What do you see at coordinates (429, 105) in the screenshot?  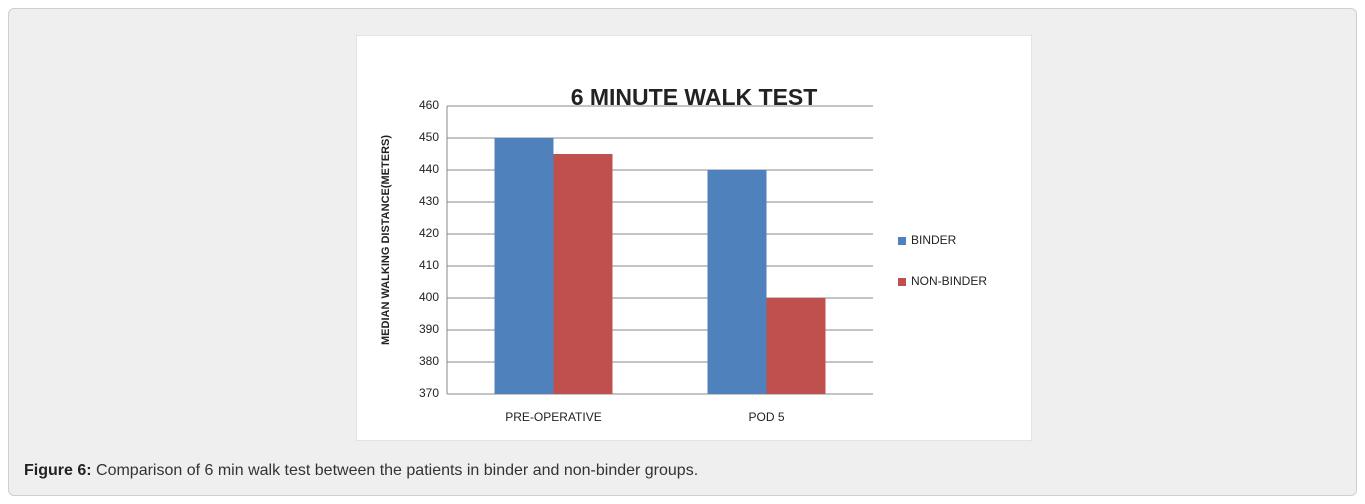 I see `y-tick-label: 460` at bounding box center [429, 105].